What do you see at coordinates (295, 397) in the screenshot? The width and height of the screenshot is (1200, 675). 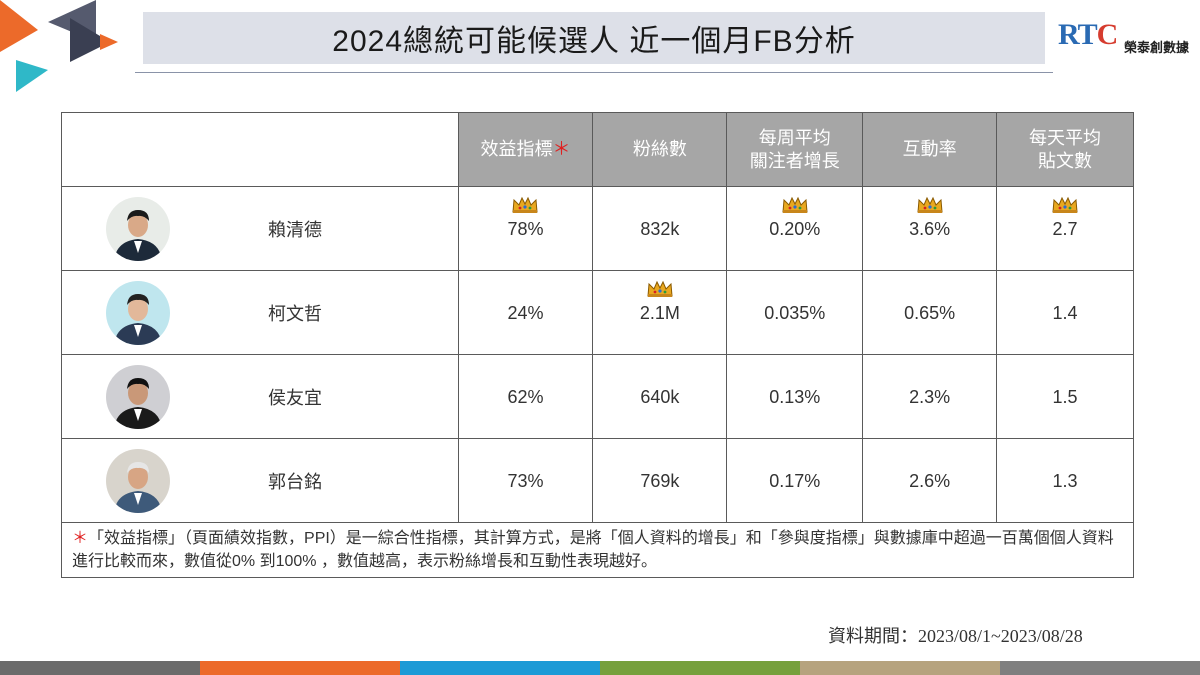 I see `candidate-name: 侯友宜` at bounding box center [295, 397].